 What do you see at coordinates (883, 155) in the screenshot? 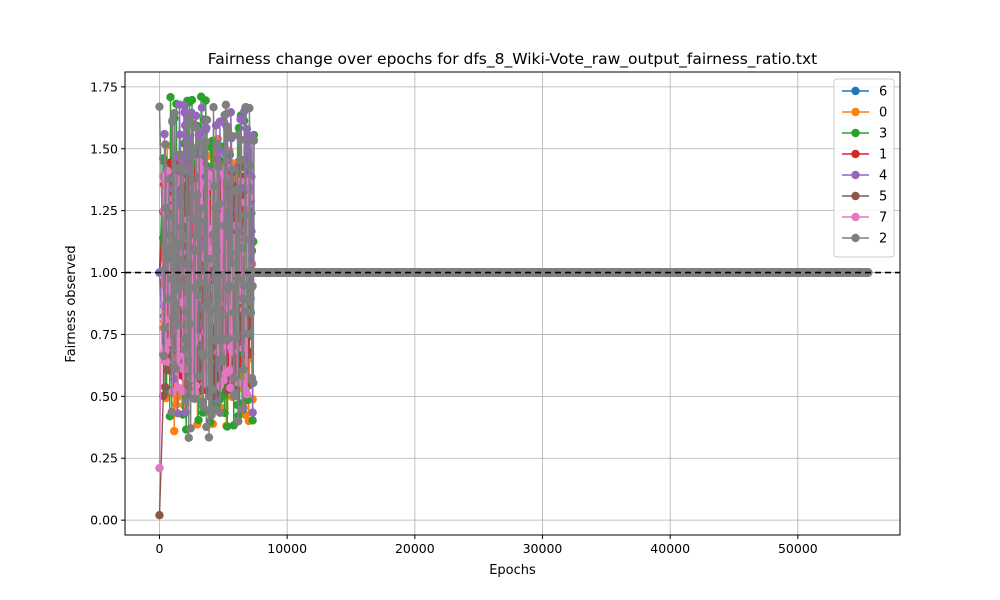
I see `legend-label-1: 1` at bounding box center [883, 155].